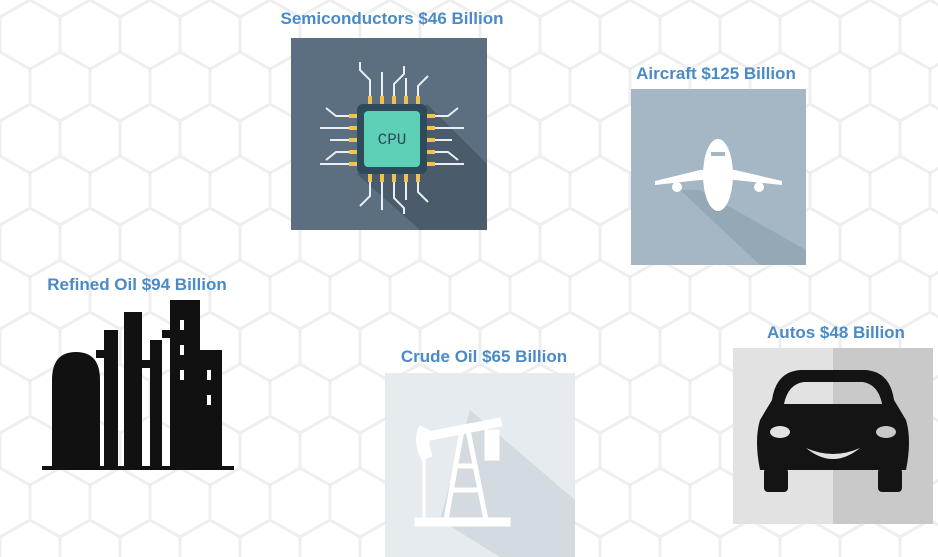 This screenshot has height=557, width=938. What do you see at coordinates (836, 332) in the screenshot?
I see `item-label: Autos $48 Billion` at bounding box center [836, 332].